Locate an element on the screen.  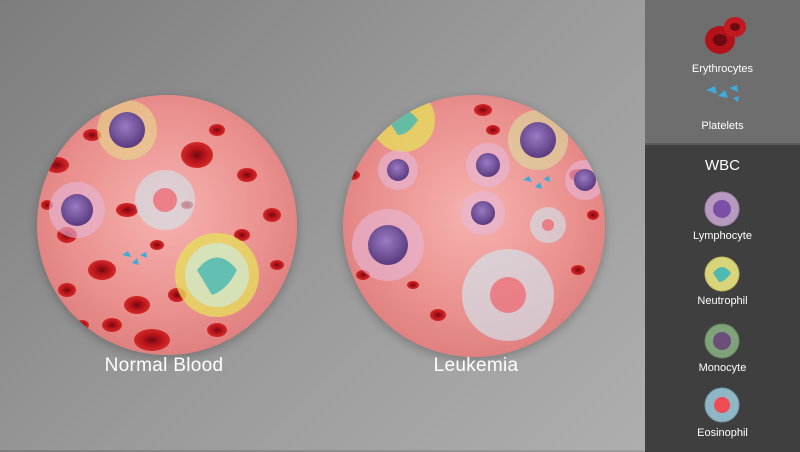
platelet-icon is located at coordinates (722, 93).